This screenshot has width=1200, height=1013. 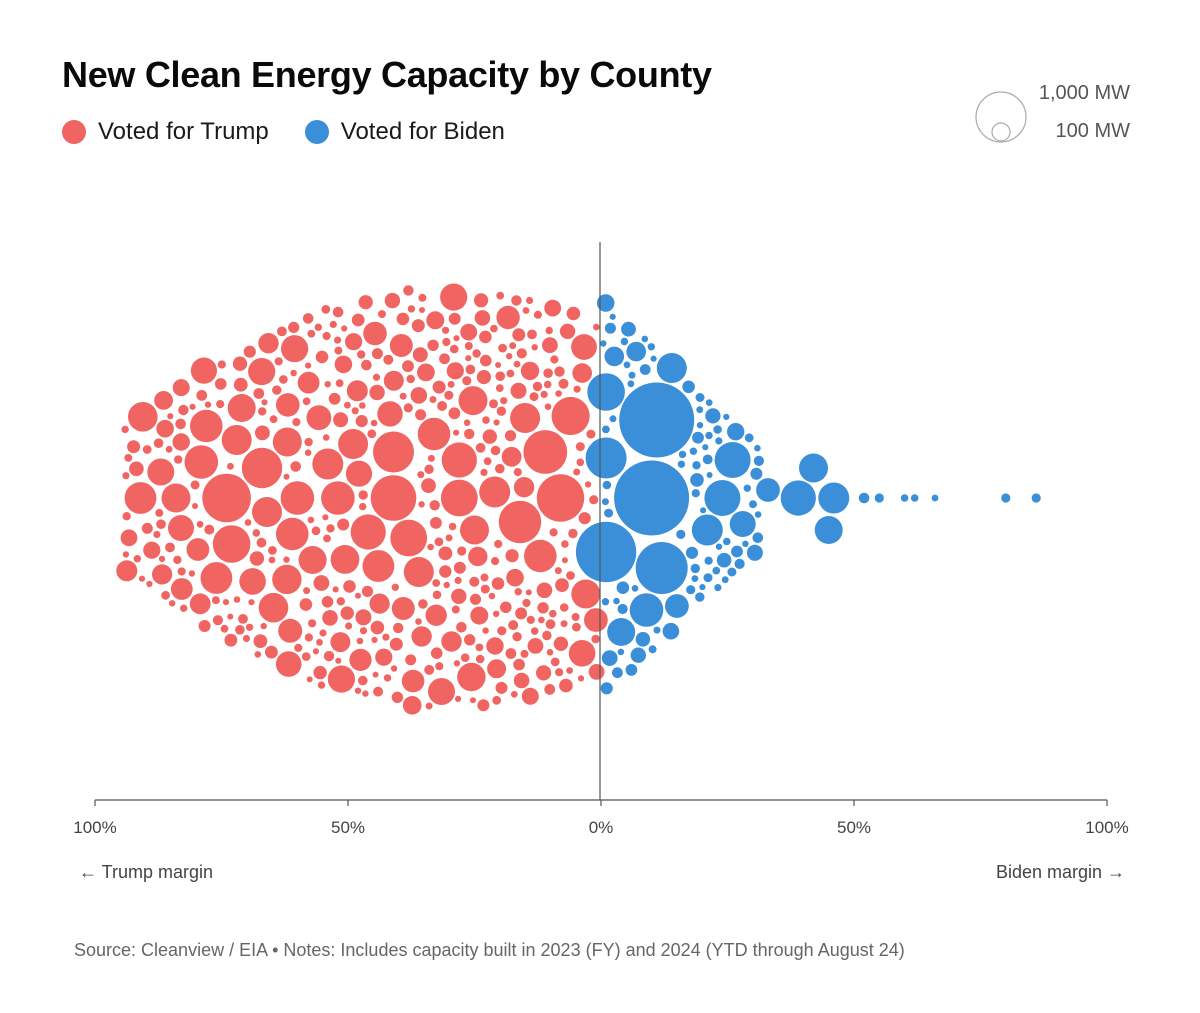 What do you see at coordinates (1001, 117) in the screenshot?
I see `size-key-circles` at bounding box center [1001, 117].